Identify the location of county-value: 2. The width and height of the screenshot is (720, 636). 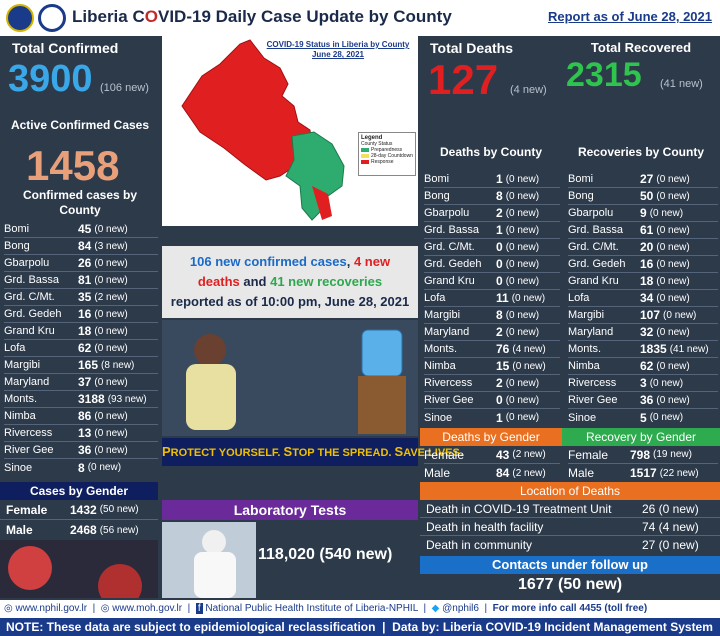
(499, 383).